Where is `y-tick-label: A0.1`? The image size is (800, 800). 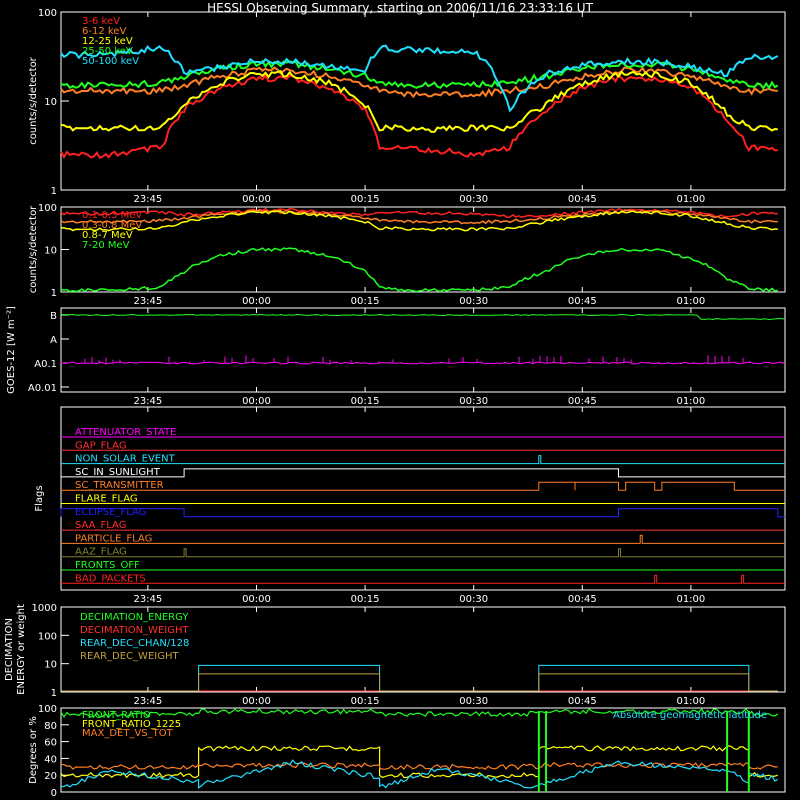
y-tick-label: A0.1 is located at coordinates (45, 364).